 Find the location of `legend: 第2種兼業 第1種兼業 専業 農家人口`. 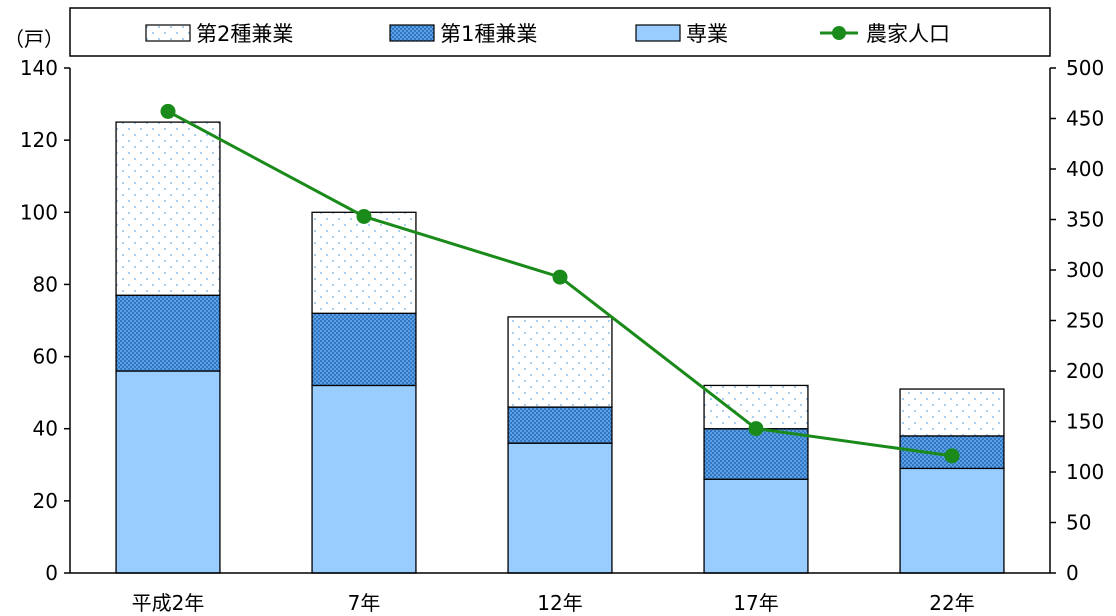

legend: 第2種兼業 第1種兼業 専業 農家人口 is located at coordinates (560, 32).